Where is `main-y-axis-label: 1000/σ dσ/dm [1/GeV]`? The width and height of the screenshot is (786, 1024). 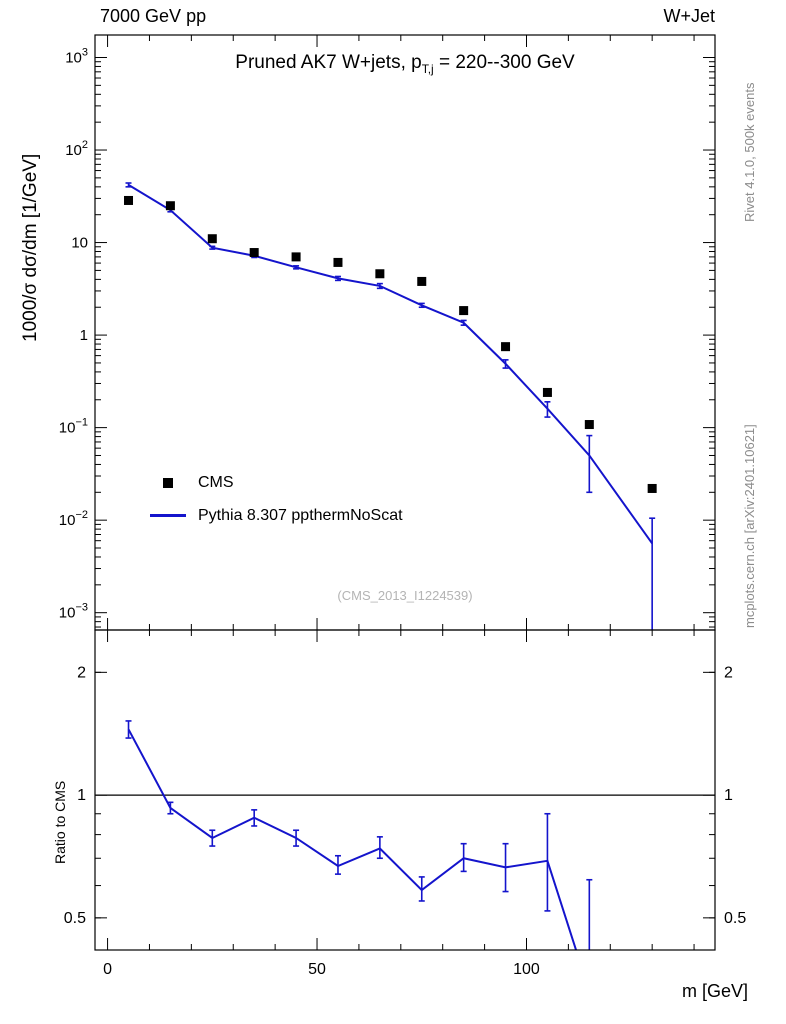 main-y-axis-label: 1000/σ dσ/dm [1/GeV] is located at coordinates (30, 247).